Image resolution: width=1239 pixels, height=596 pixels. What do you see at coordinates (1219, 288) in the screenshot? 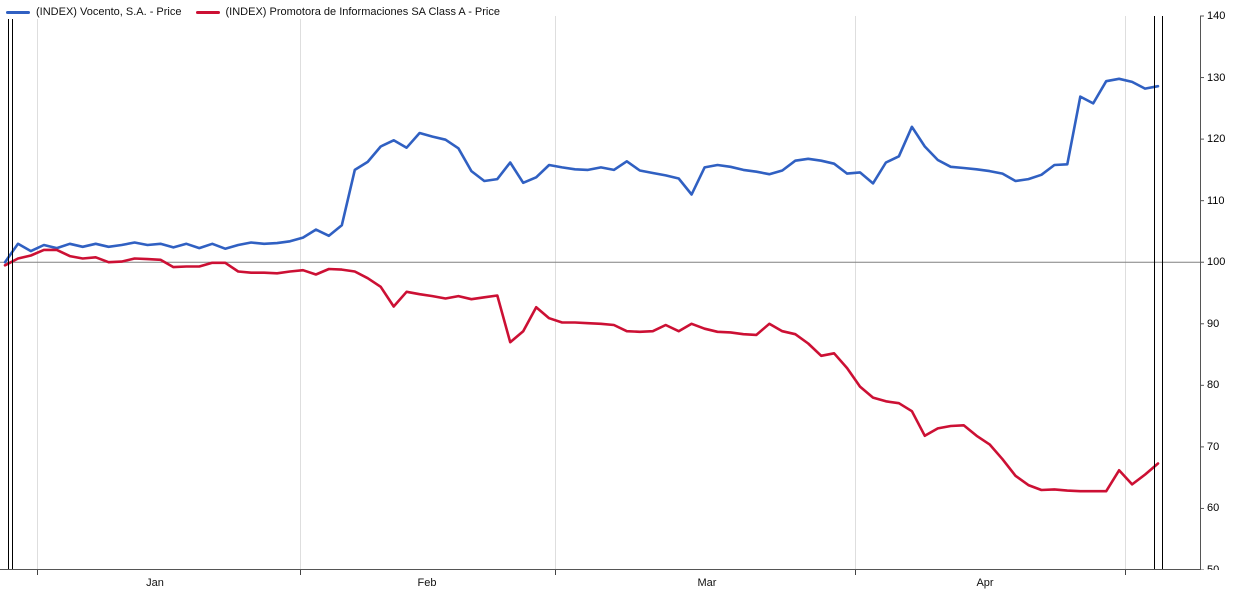
I see `y-axis: 1401301201101009080706050` at bounding box center [1219, 288].